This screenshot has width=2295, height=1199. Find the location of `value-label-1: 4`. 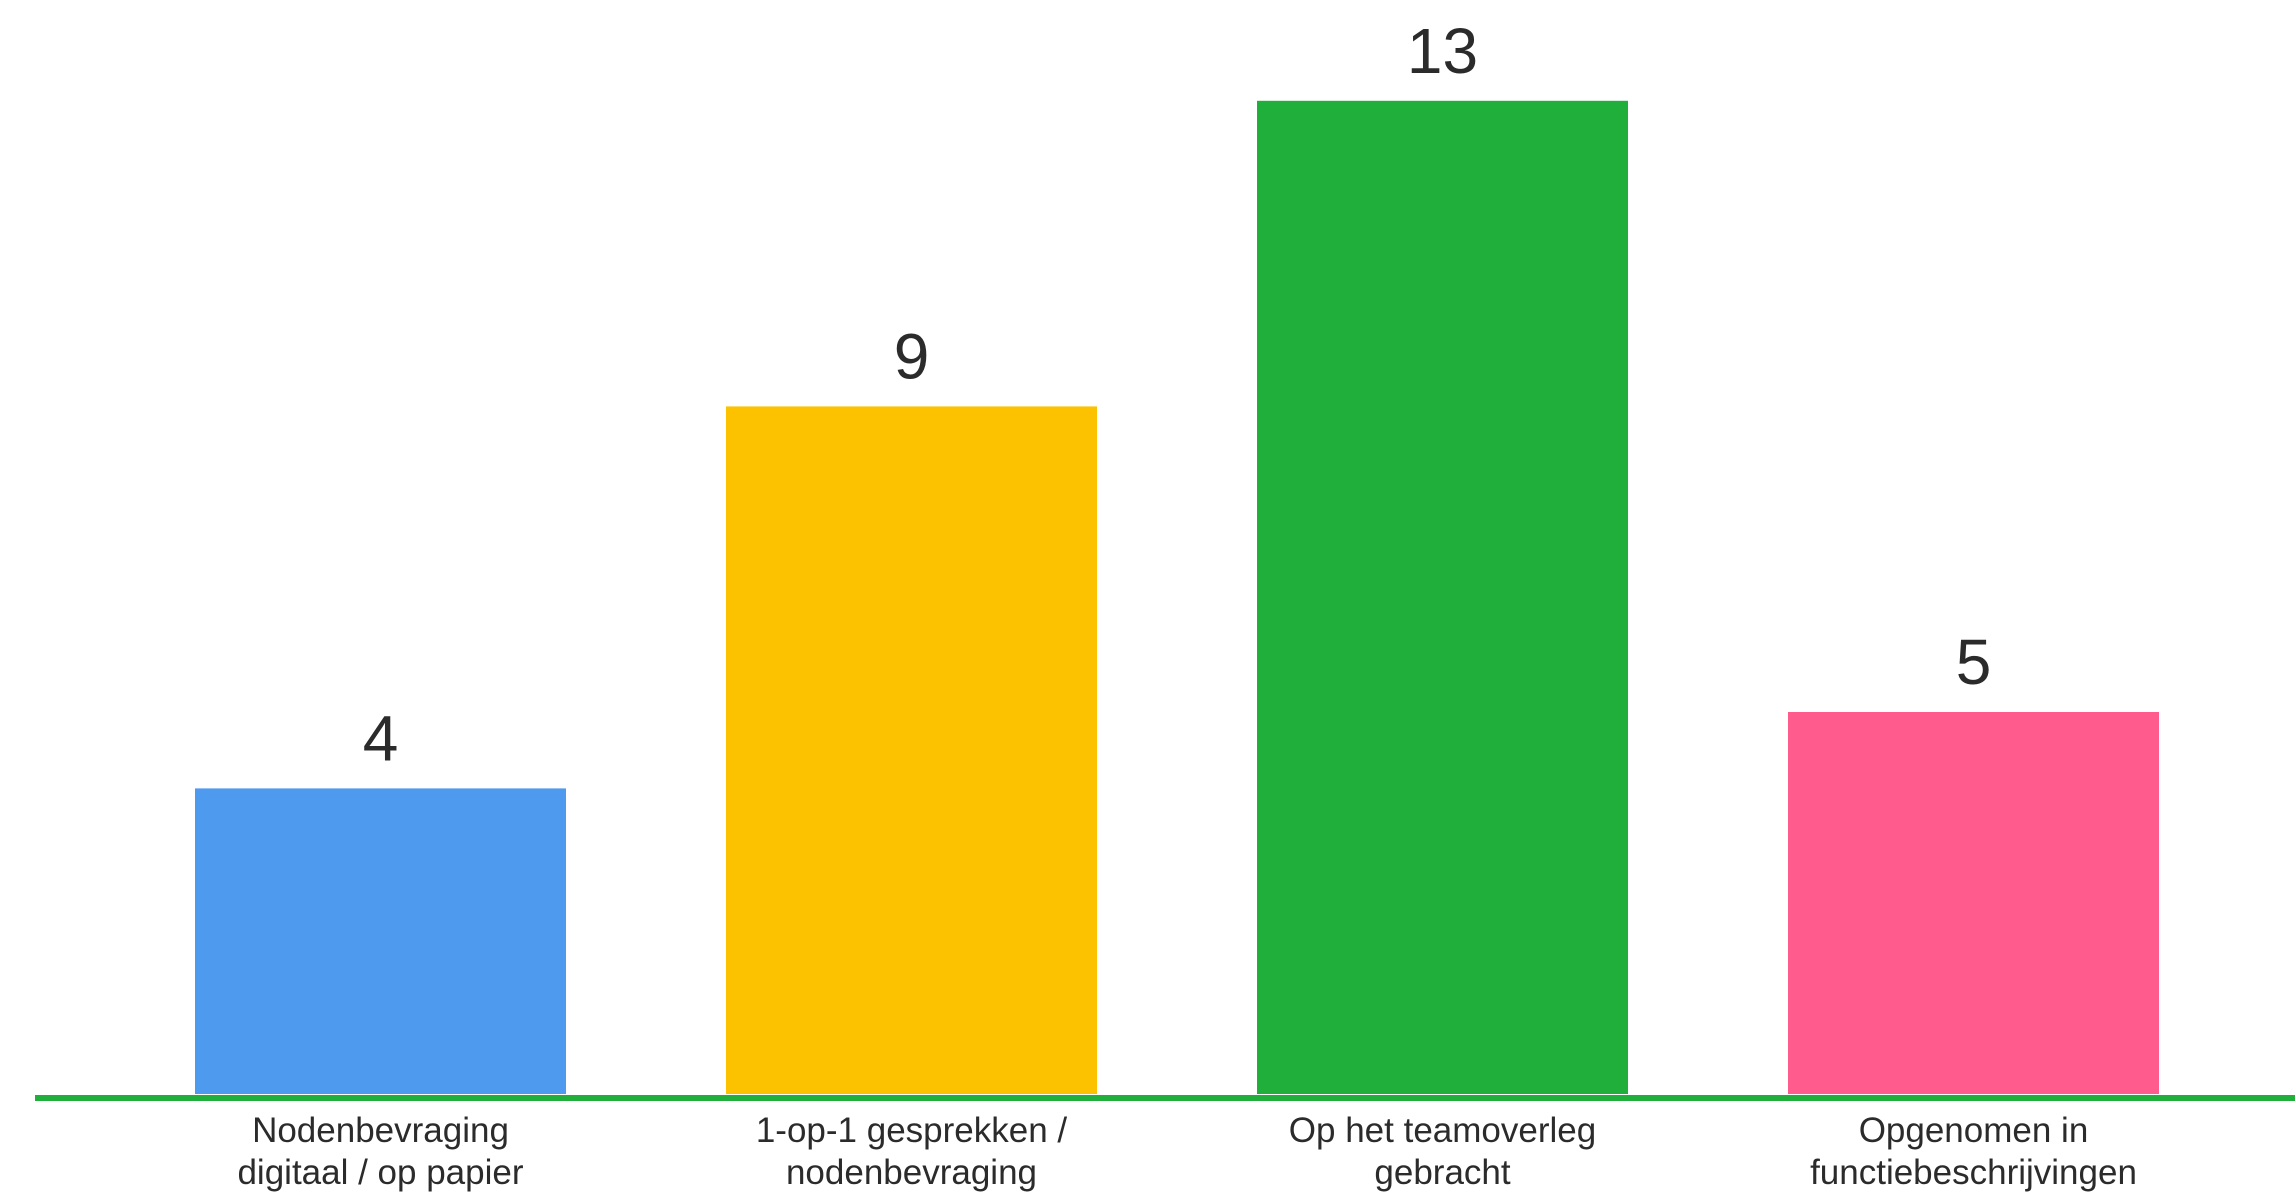

value-label-1: 4 is located at coordinates (381, 738).